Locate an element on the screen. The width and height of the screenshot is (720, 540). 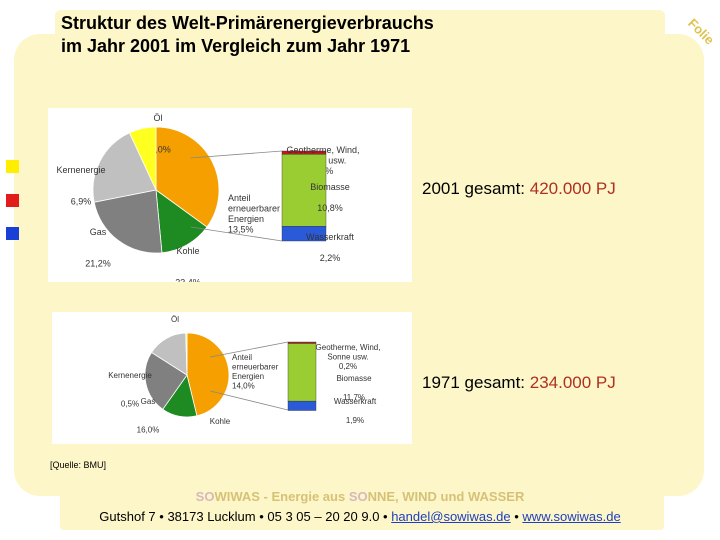
total-1971: 1971 gesamt: 234.000 PJ is located at coordinates (519, 383).